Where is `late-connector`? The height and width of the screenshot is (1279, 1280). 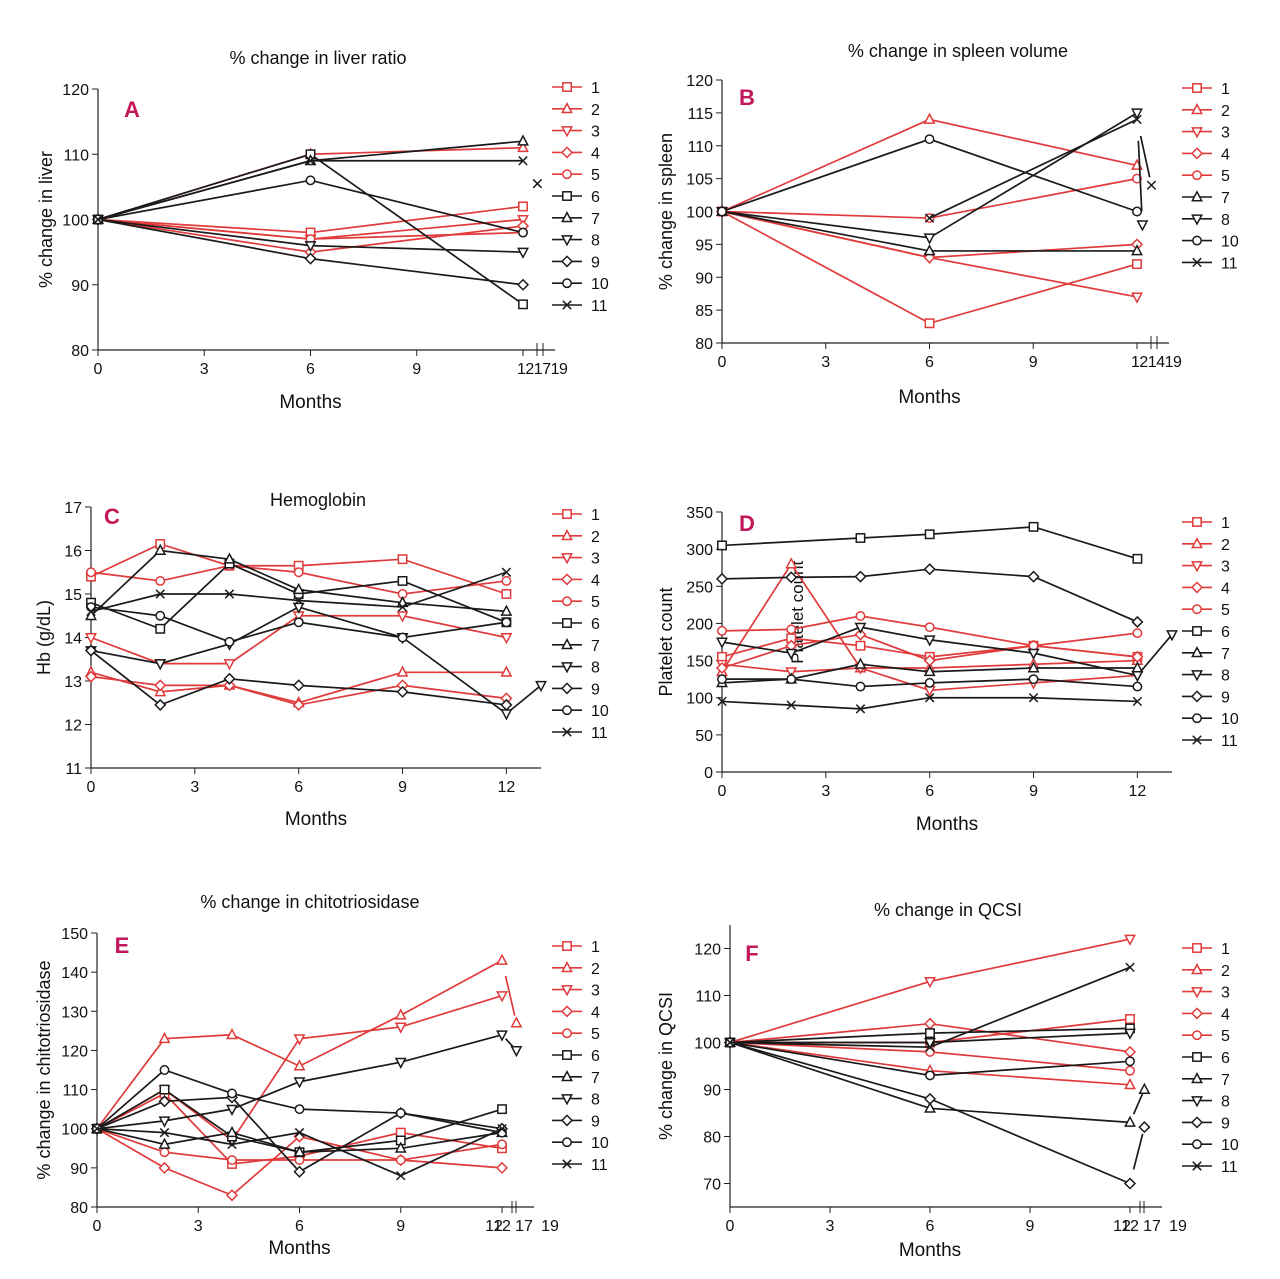
late-connector is located at coordinates (1138, 1104).